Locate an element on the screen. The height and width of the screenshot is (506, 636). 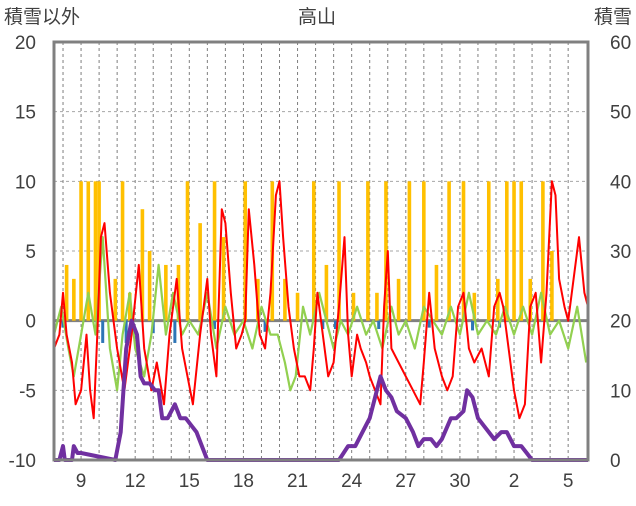
x-tick-label: 30 is located at coordinates (459, 481).